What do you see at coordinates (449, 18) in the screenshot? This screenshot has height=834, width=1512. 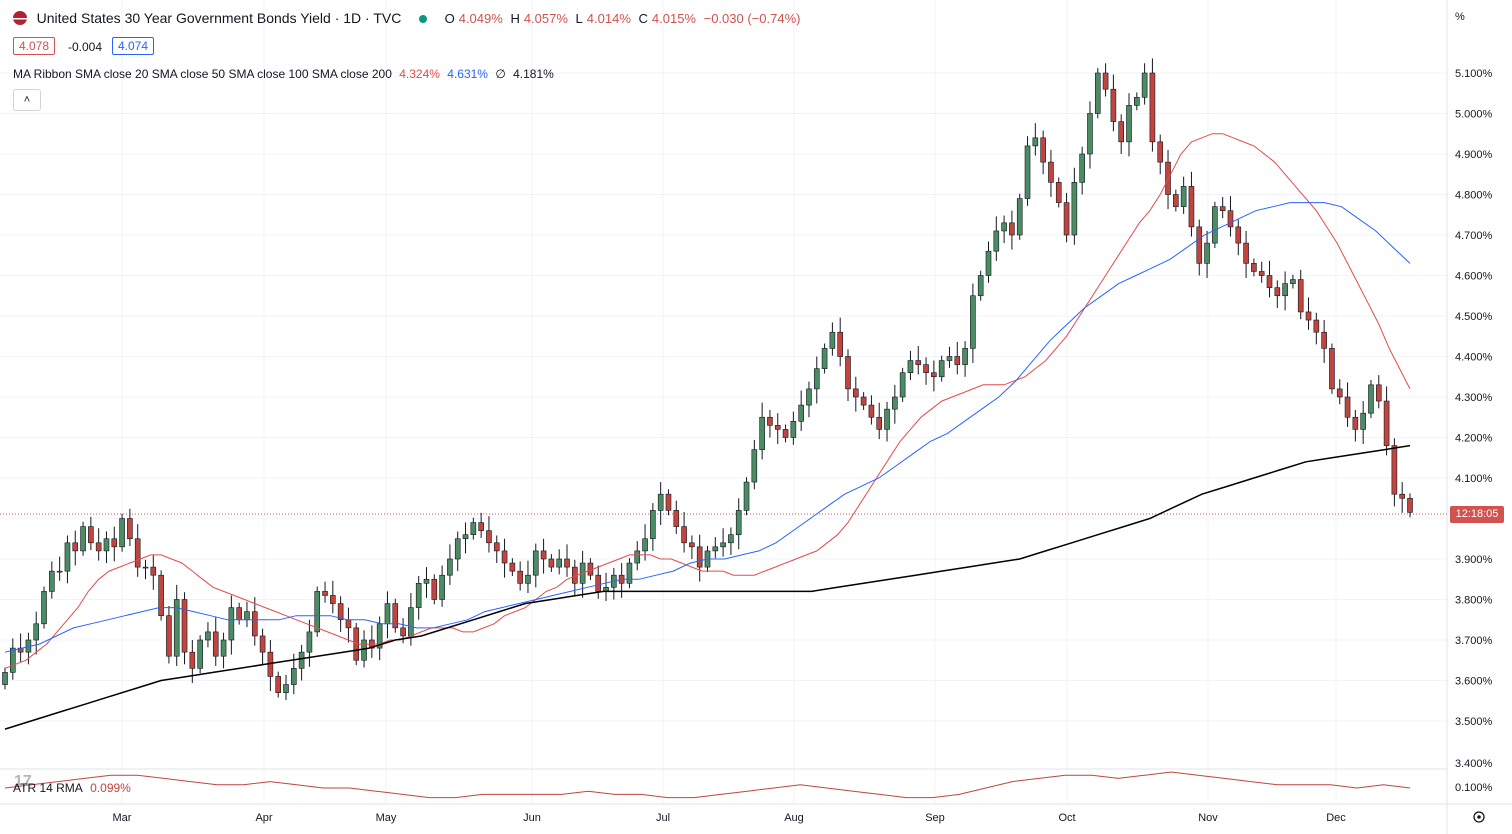 I see `ohlc-open-label: O` at bounding box center [449, 18].